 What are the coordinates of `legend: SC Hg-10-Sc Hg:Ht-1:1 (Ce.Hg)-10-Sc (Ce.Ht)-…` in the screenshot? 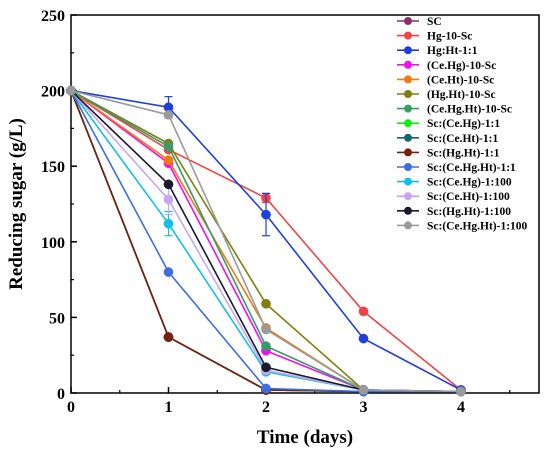 It's located at (462, 124).